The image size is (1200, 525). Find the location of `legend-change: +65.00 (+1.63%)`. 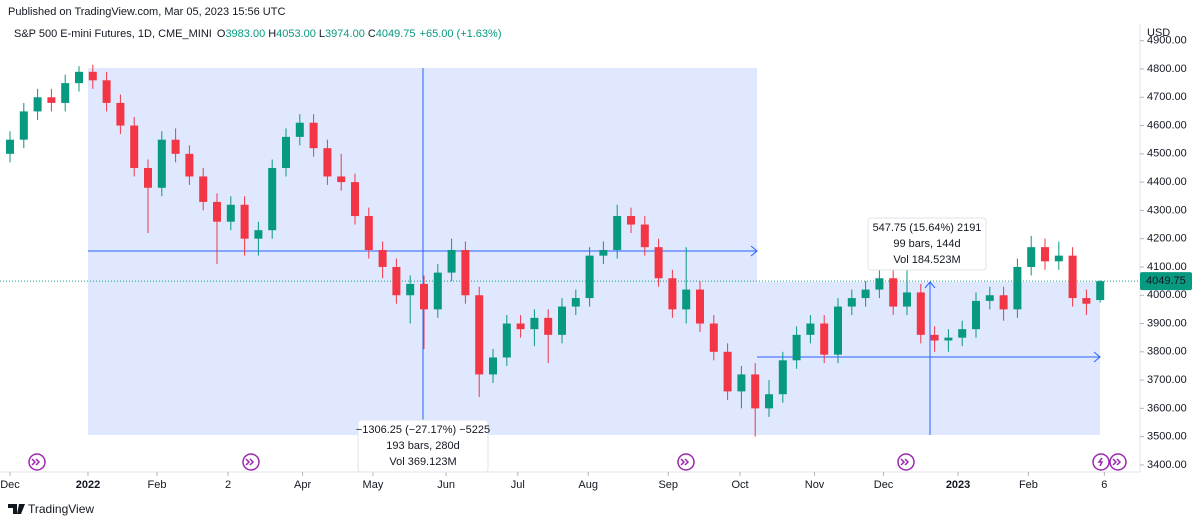

legend-change: +65.00 (+1.63%) is located at coordinates (461, 34).